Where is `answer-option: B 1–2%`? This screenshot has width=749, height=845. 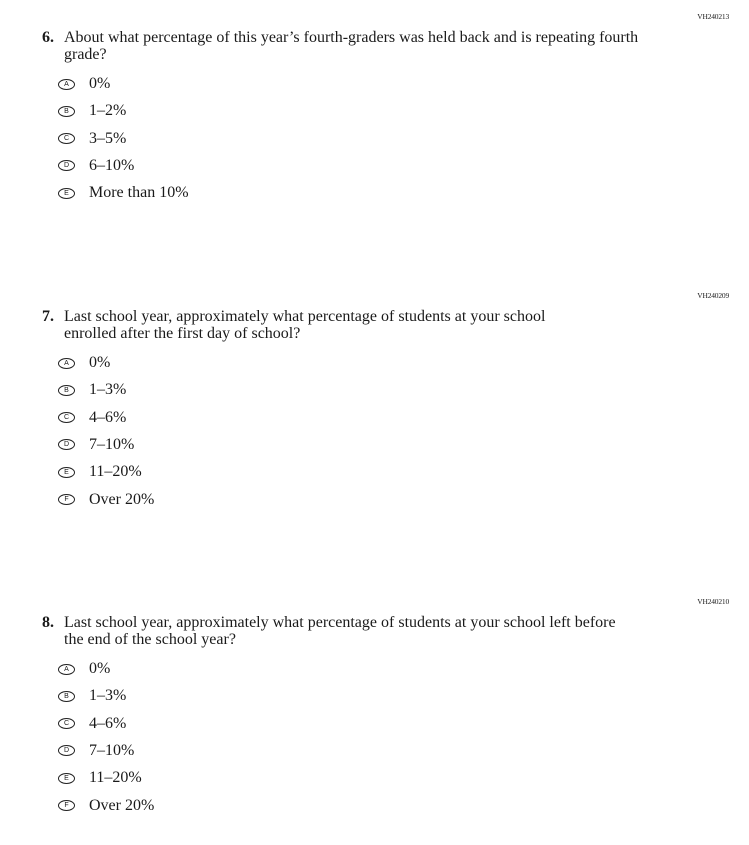 answer-option: B 1–2% is located at coordinates (92, 111).